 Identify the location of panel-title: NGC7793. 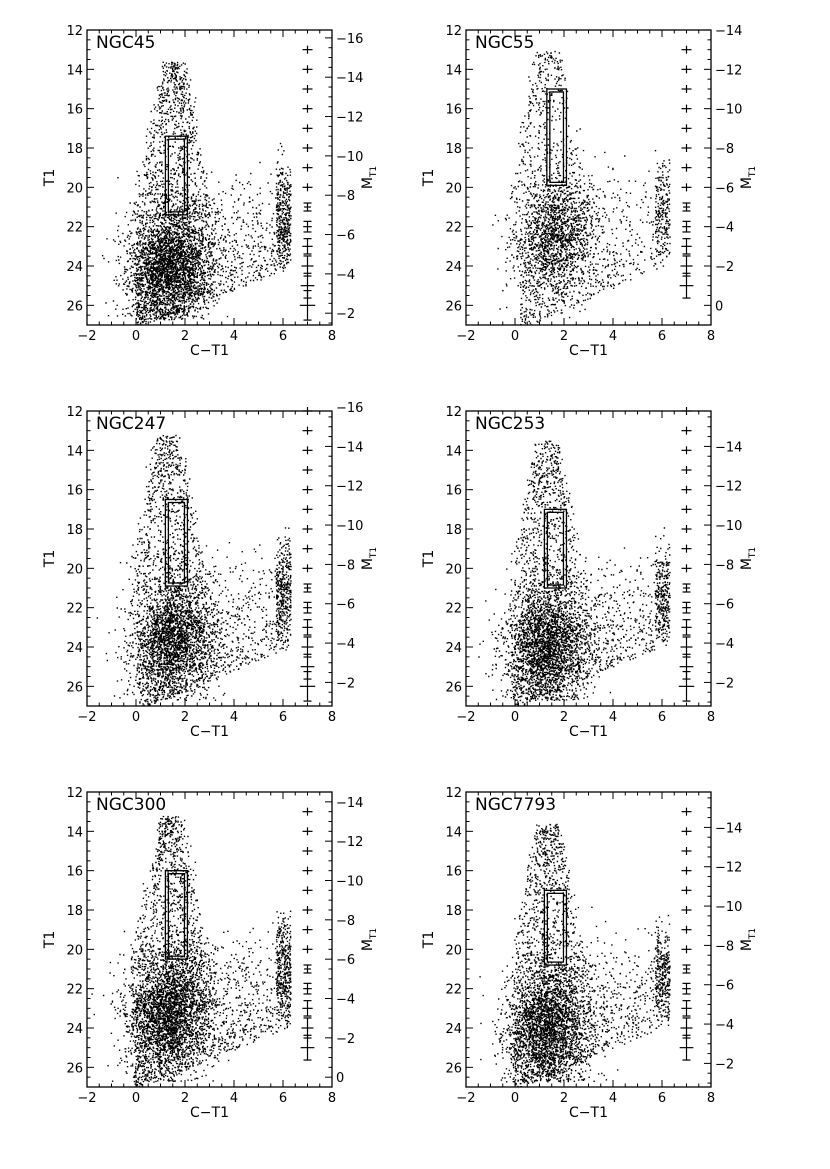
(515, 805).